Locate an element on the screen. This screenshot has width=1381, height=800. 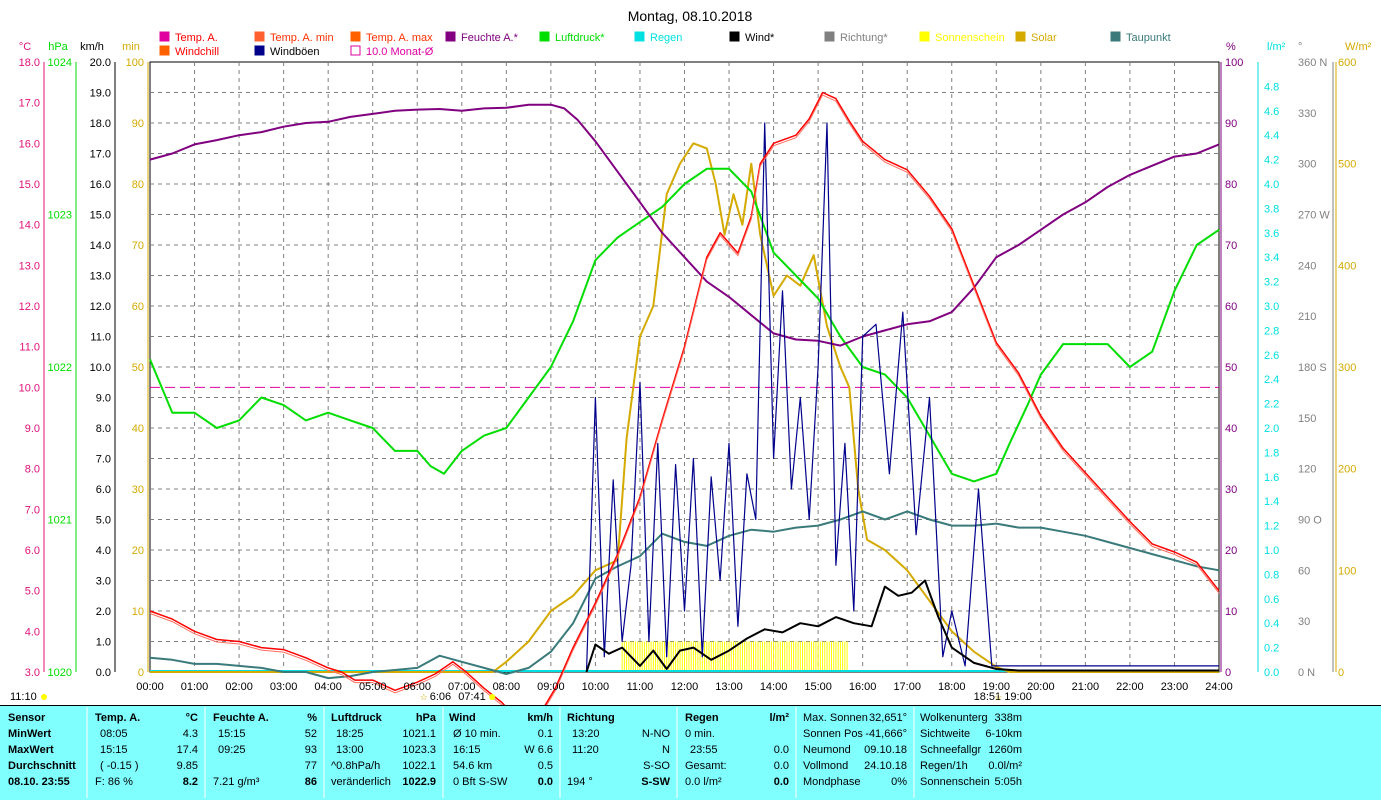
direction-tick-label: 240 is located at coordinates (1307, 266).